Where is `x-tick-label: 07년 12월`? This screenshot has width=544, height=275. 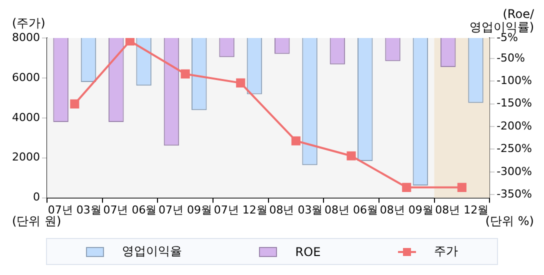
x-tick-label: 07년 12월 is located at coordinates (241, 209).